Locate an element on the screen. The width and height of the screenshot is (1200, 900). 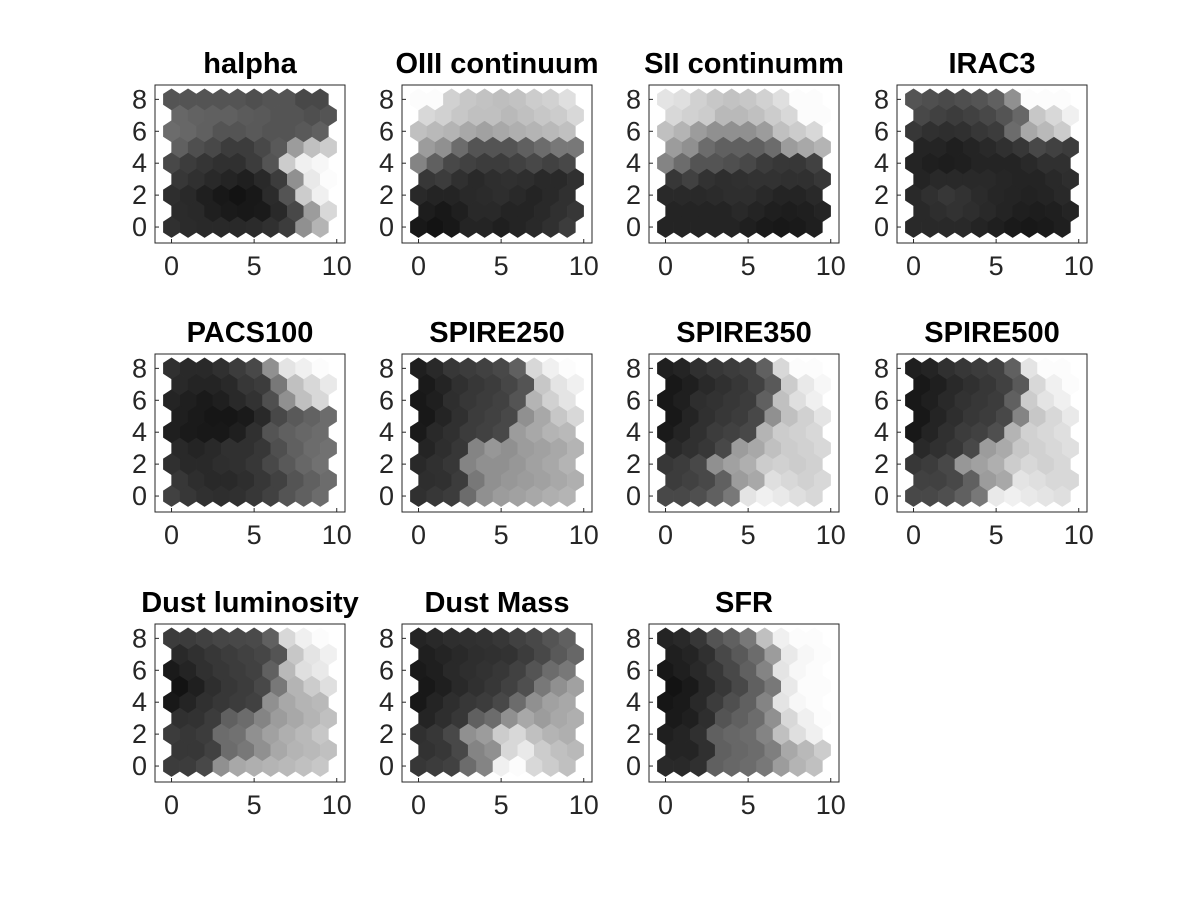
panel-title: IRAC3 is located at coordinates (991, 64).